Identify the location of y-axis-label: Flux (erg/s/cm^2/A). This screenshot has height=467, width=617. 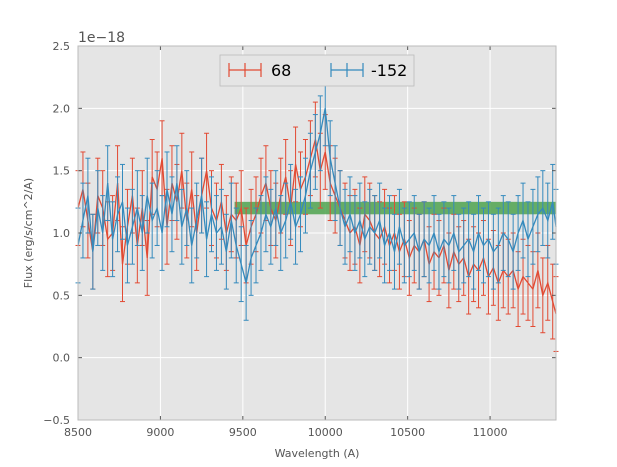
(28, 233).